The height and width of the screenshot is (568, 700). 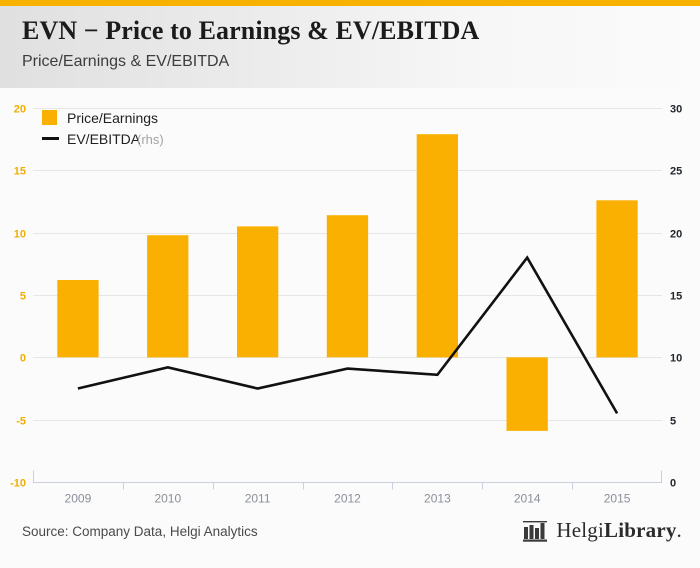 What do you see at coordinates (126, 61) in the screenshot?
I see `page-subtitle: Price/Earnings & EV/EBITDA` at bounding box center [126, 61].